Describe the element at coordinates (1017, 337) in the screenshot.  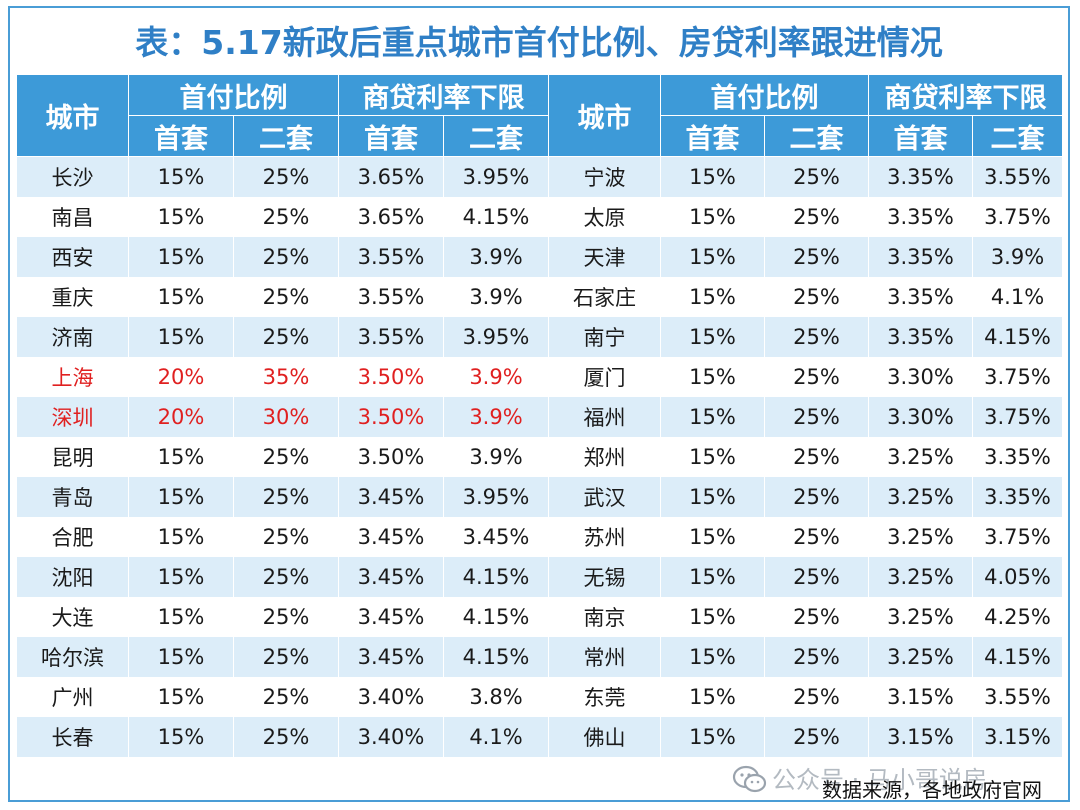
I see `right-cell-r2: 4.15%` at that location.